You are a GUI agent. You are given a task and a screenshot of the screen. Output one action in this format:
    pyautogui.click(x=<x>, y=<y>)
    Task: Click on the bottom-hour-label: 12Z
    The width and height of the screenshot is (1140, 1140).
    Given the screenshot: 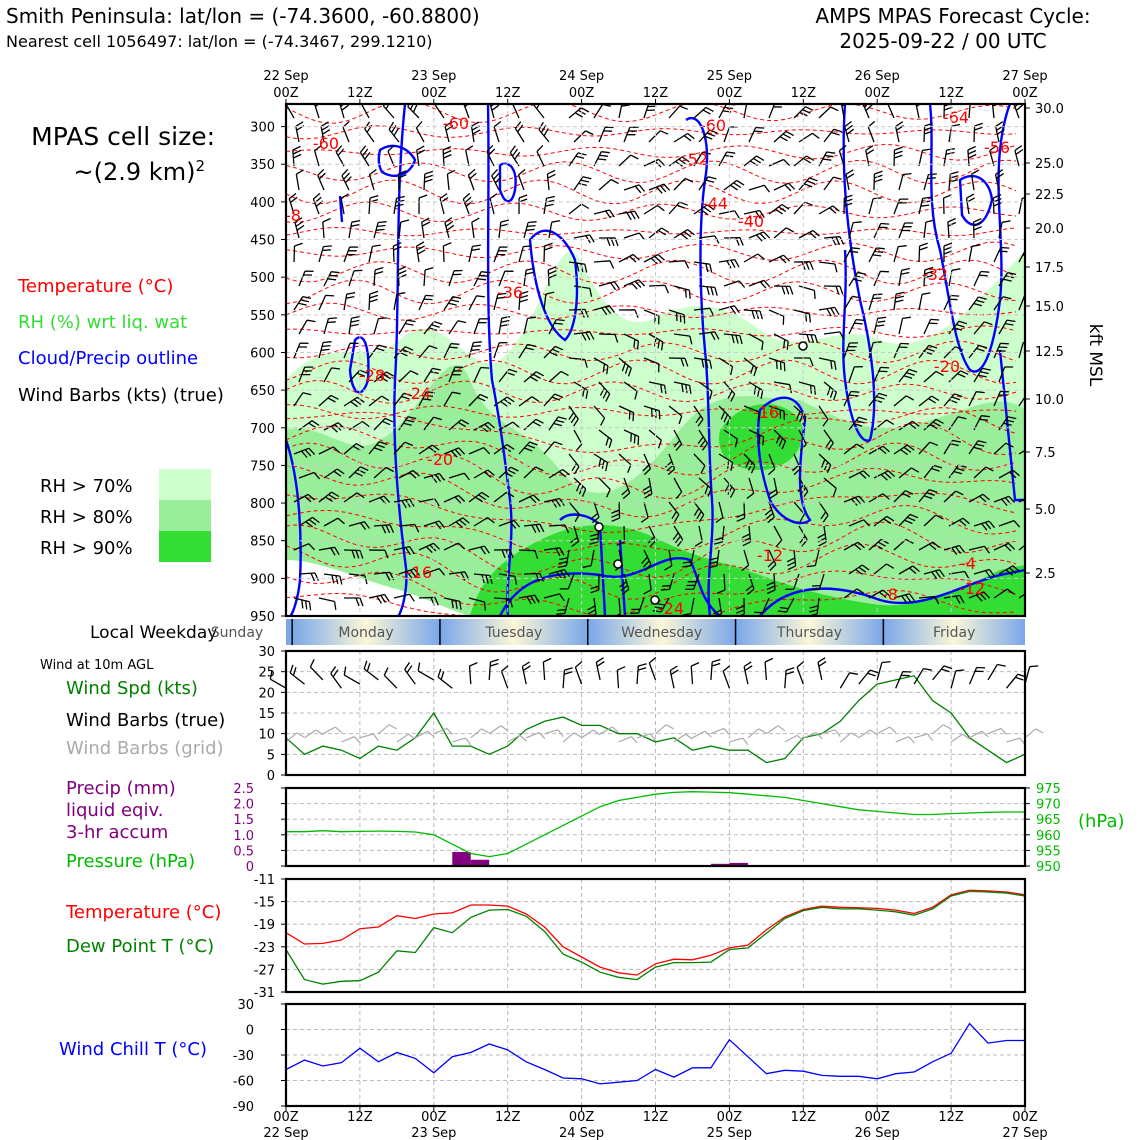 What is the action you would take?
    pyautogui.click(x=951, y=1117)
    